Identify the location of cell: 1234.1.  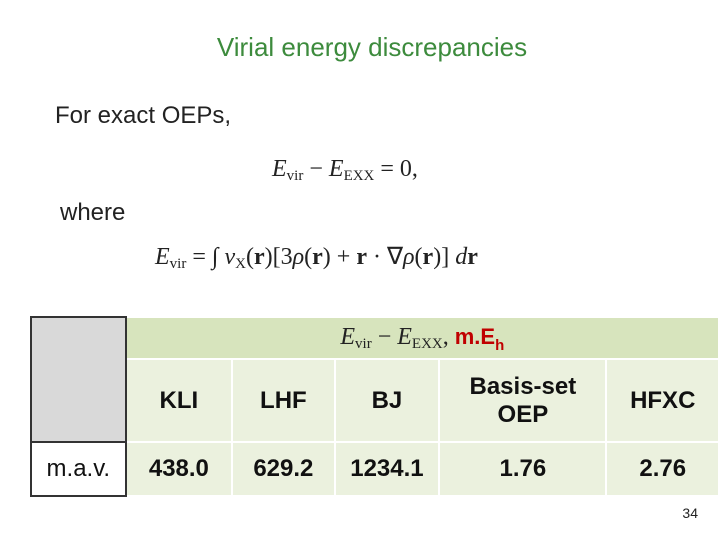
(387, 469).